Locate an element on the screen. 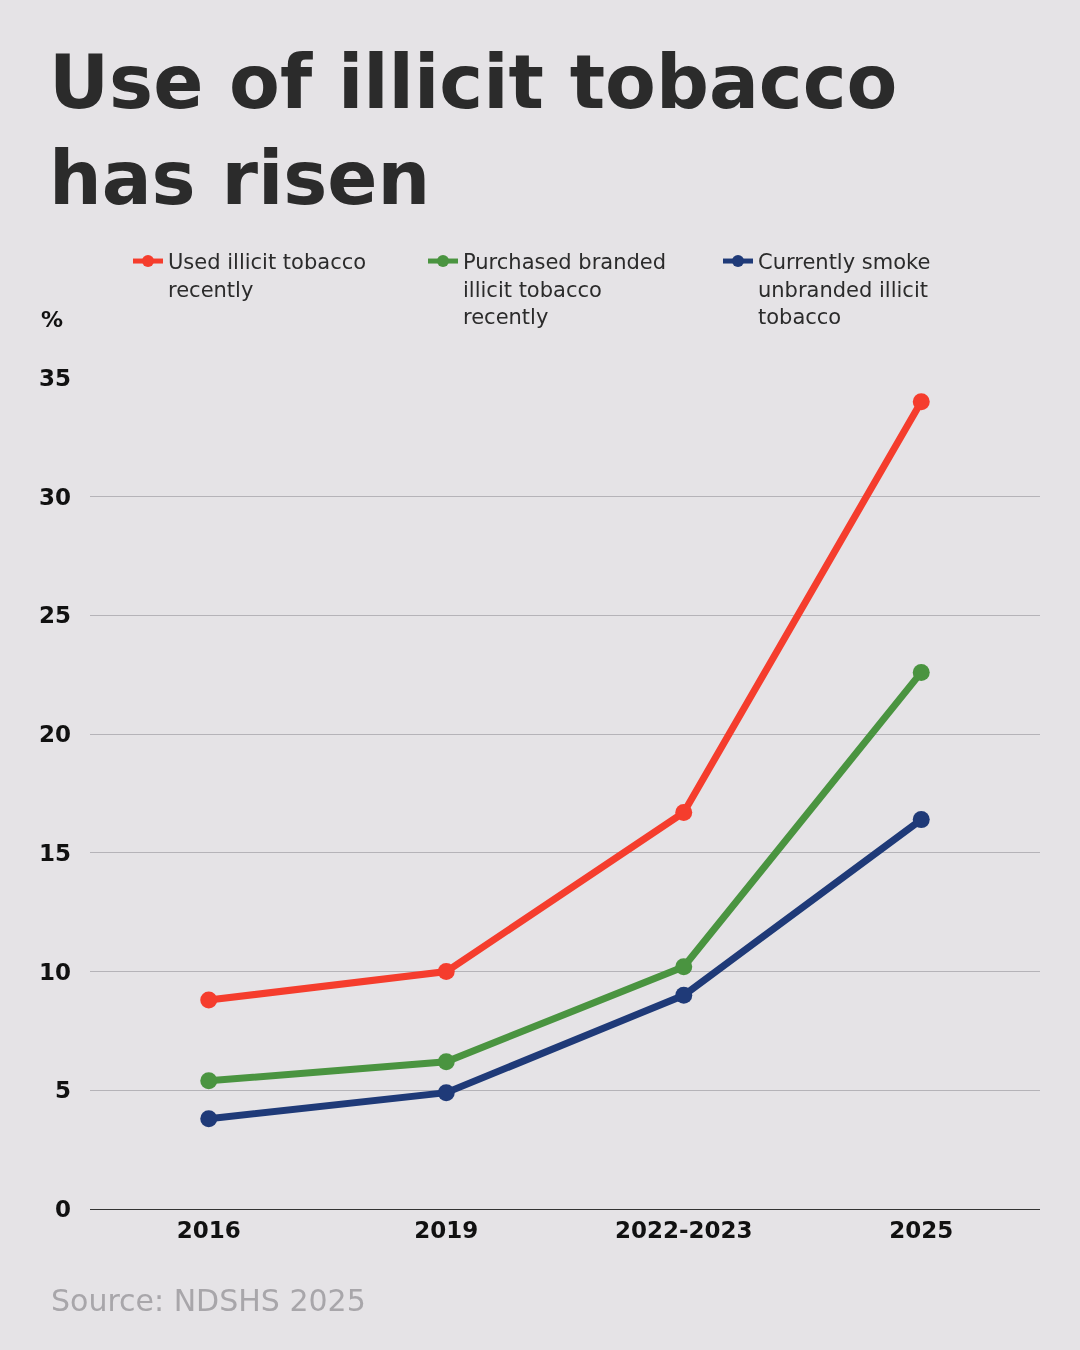 This screenshot has height=1350, width=1080. chart-title: Use of illicit tobacco has risen is located at coordinates (473, 130).